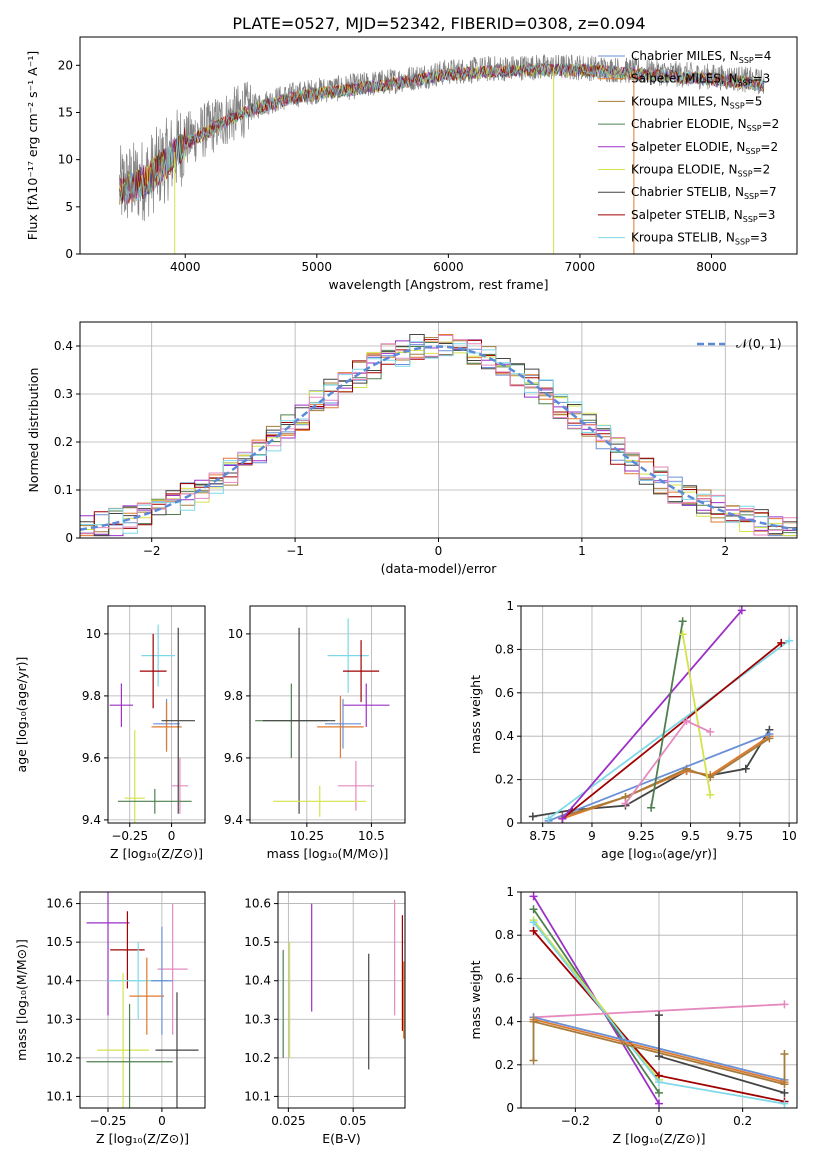 The width and height of the screenshot is (819, 1170). Describe the element at coordinates (690, 836) in the screenshot. I see `x-tick-label: 9.5` at that location.